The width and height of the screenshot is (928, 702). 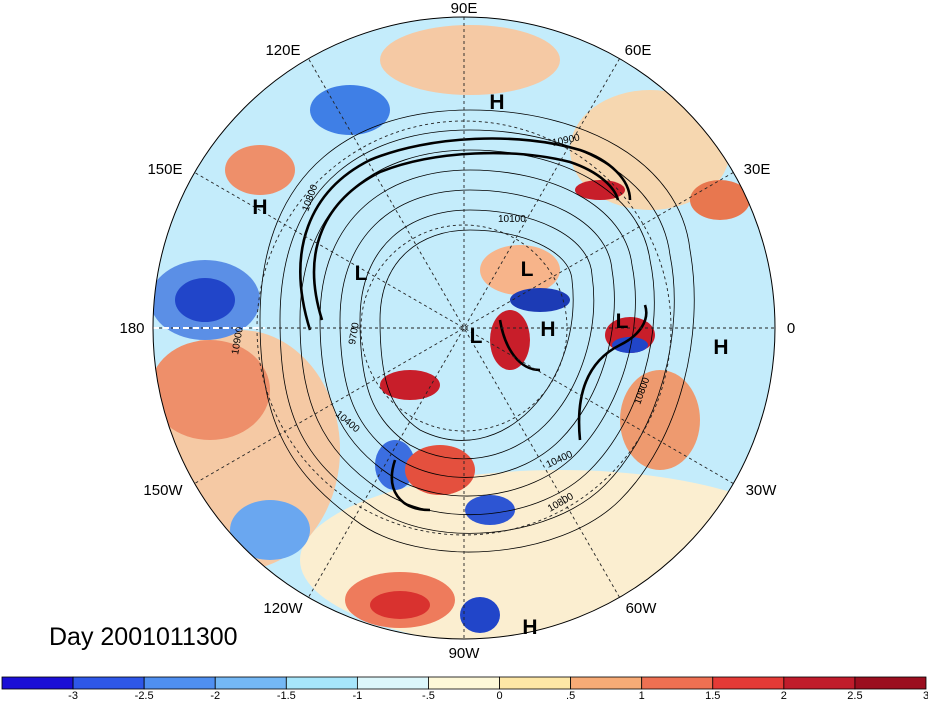 What do you see at coordinates (464, 8) in the screenshot?
I see `lon-label-90e: 90E` at bounding box center [464, 8].